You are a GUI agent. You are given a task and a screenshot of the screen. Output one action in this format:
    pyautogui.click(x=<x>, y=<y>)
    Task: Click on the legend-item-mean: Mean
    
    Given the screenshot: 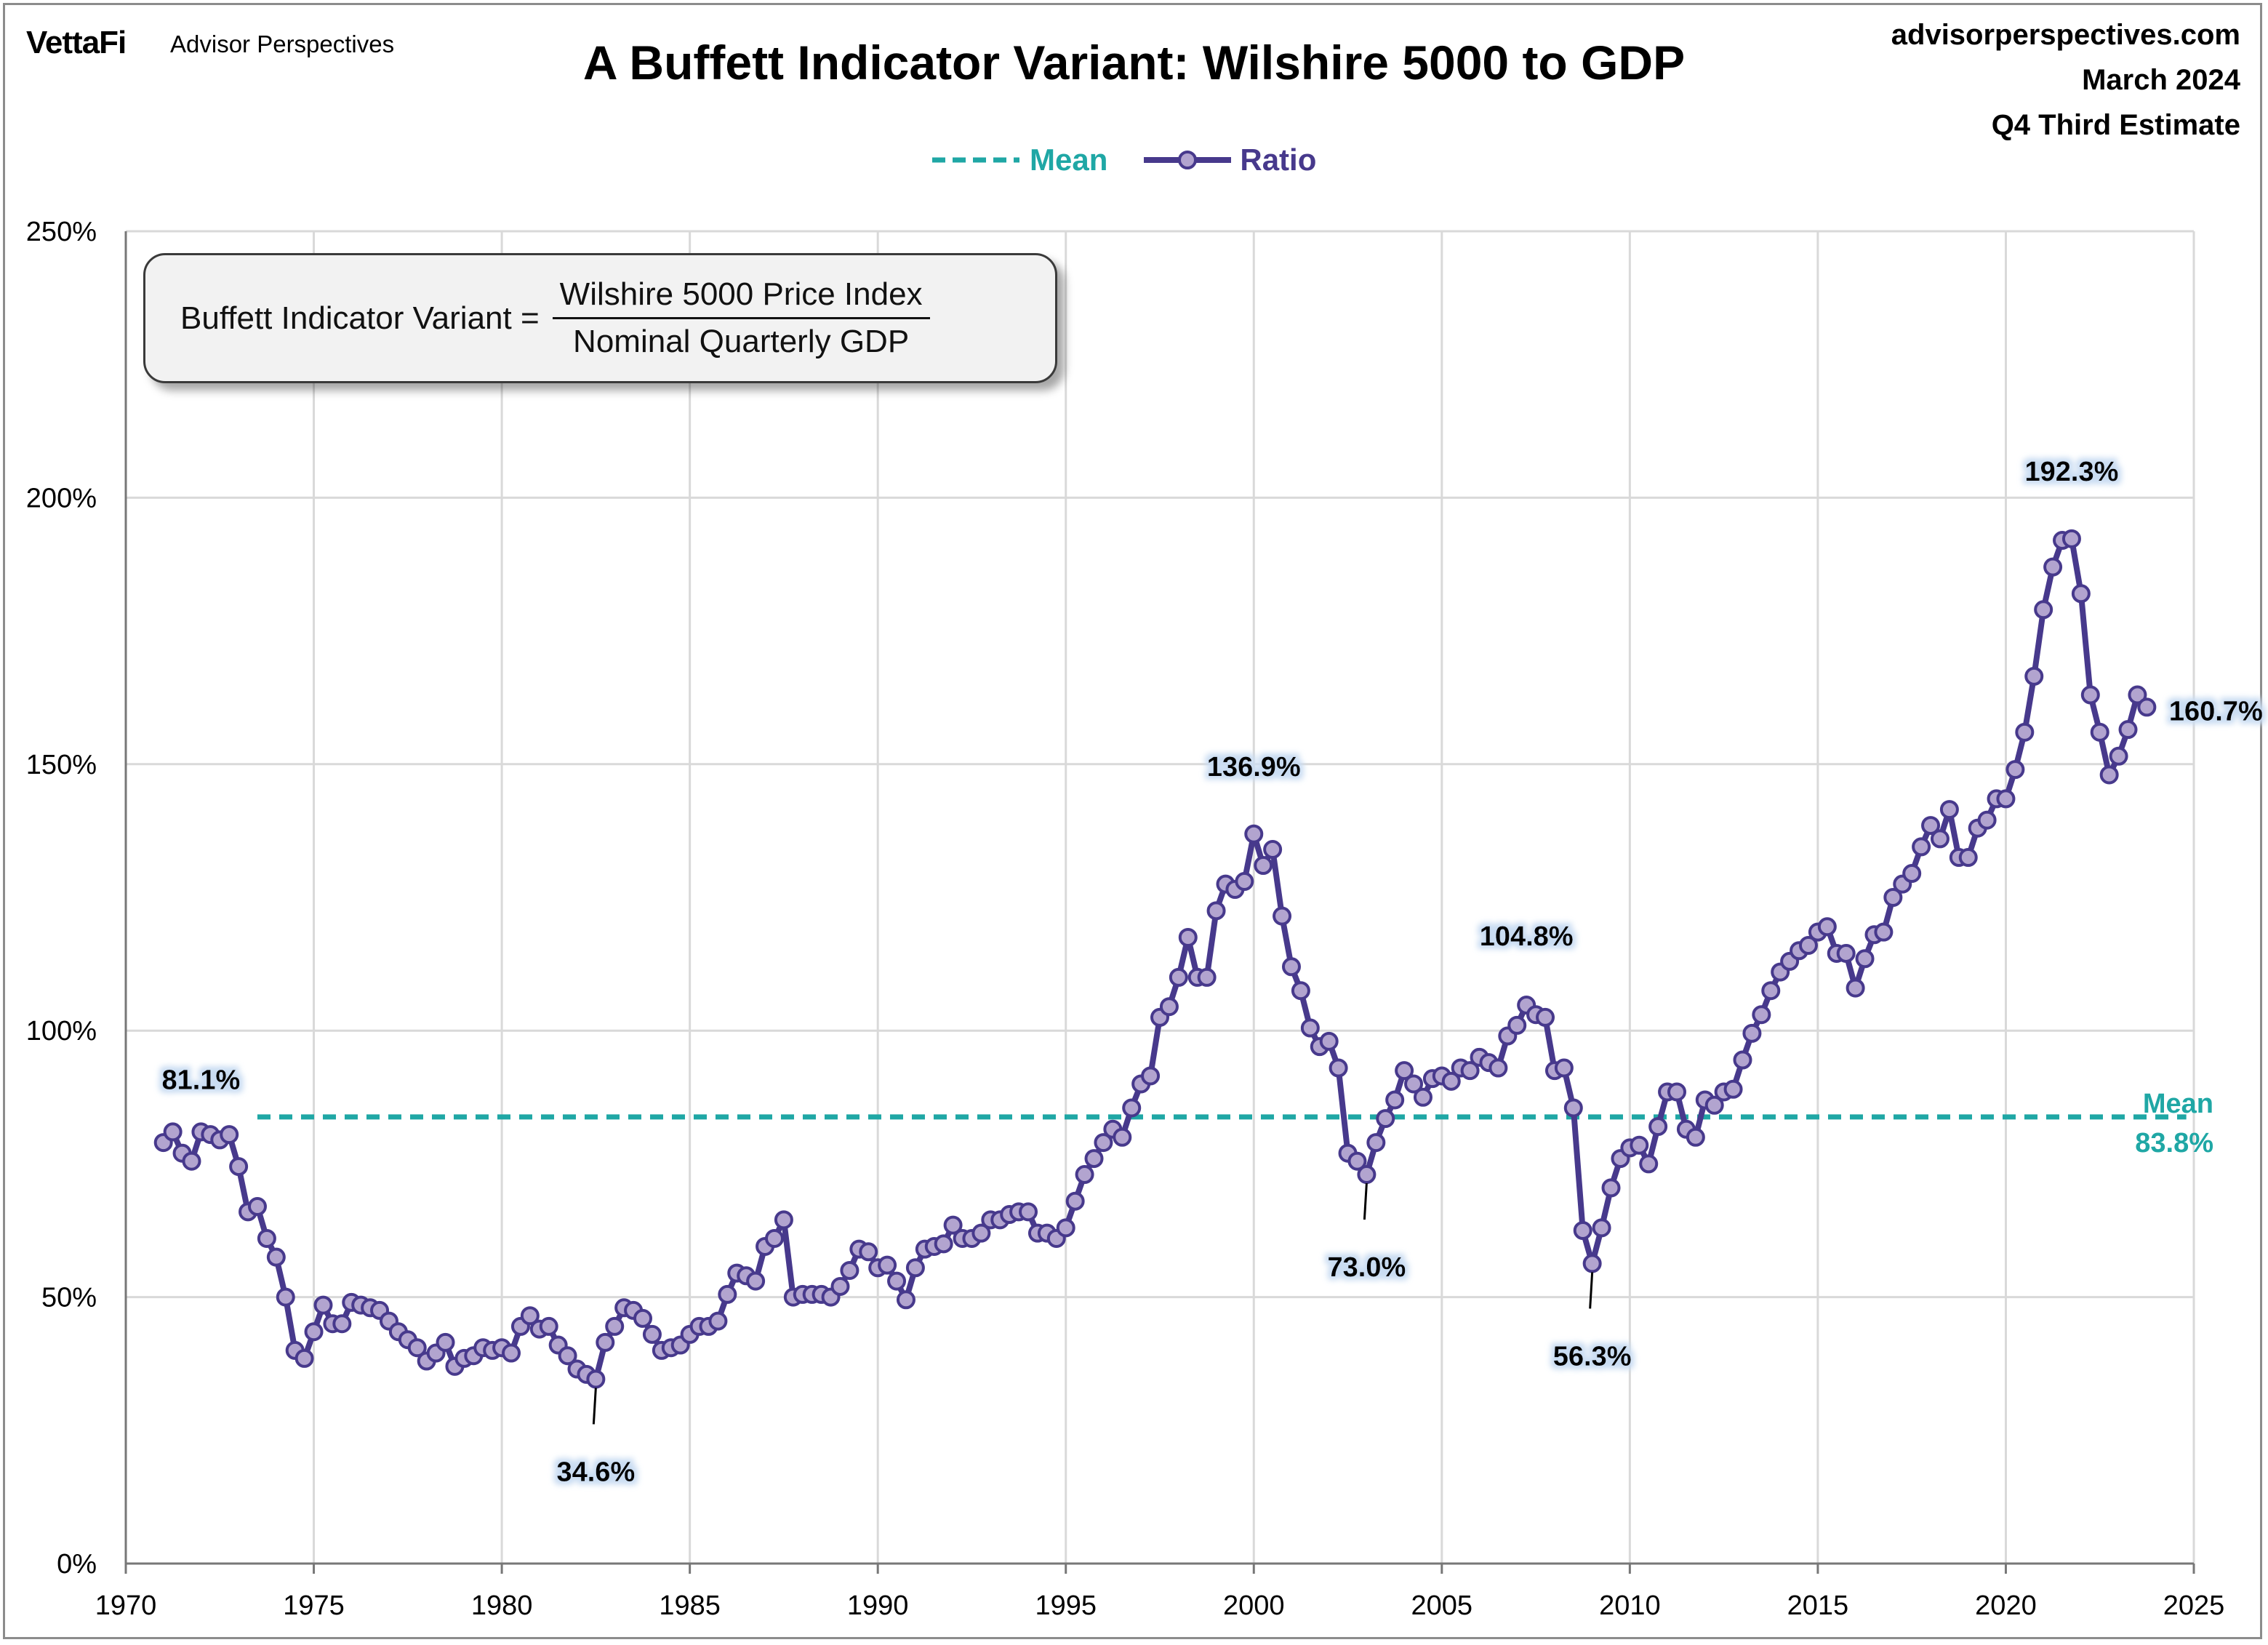 What is the action you would take?
    pyautogui.click(x=1019, y=160)
    